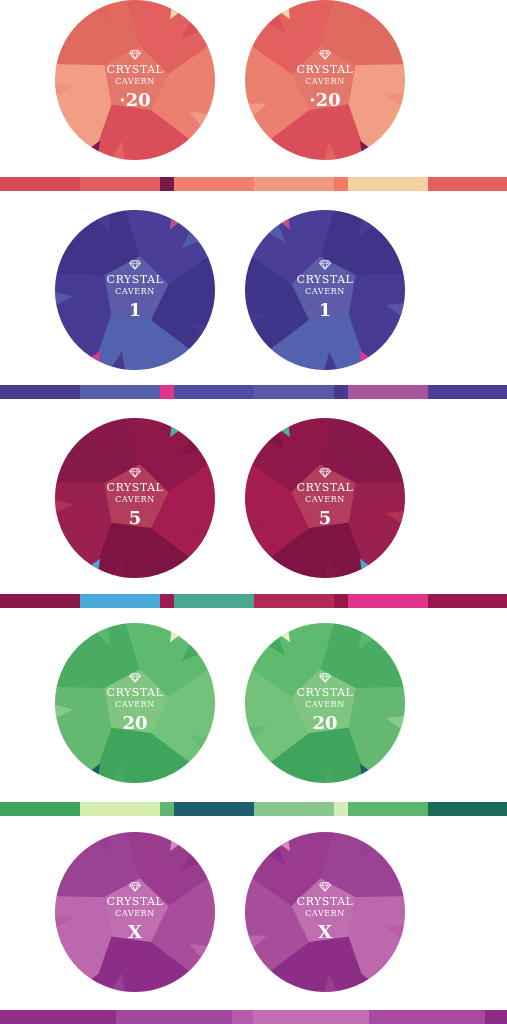  I want to click on chip-value: 20, so click(134, 723).